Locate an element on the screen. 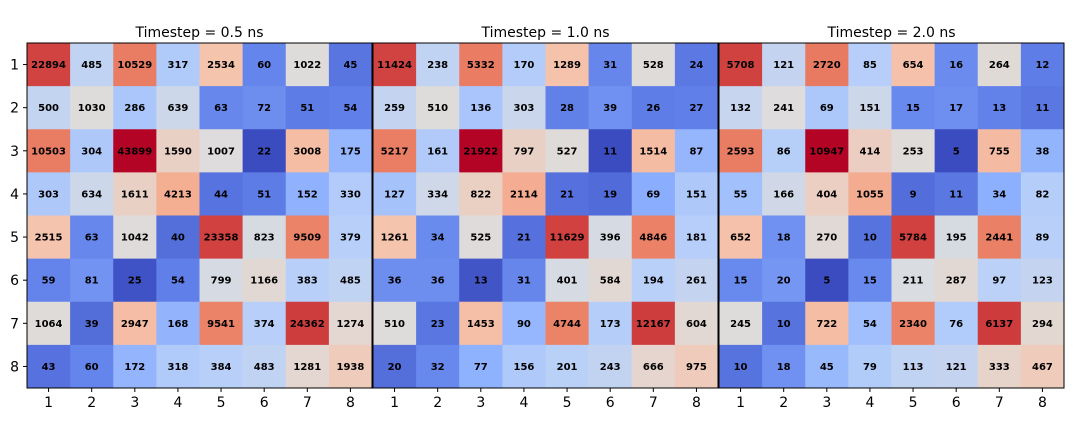  x-tick-label: 1 is located at coordinates (48, 403).